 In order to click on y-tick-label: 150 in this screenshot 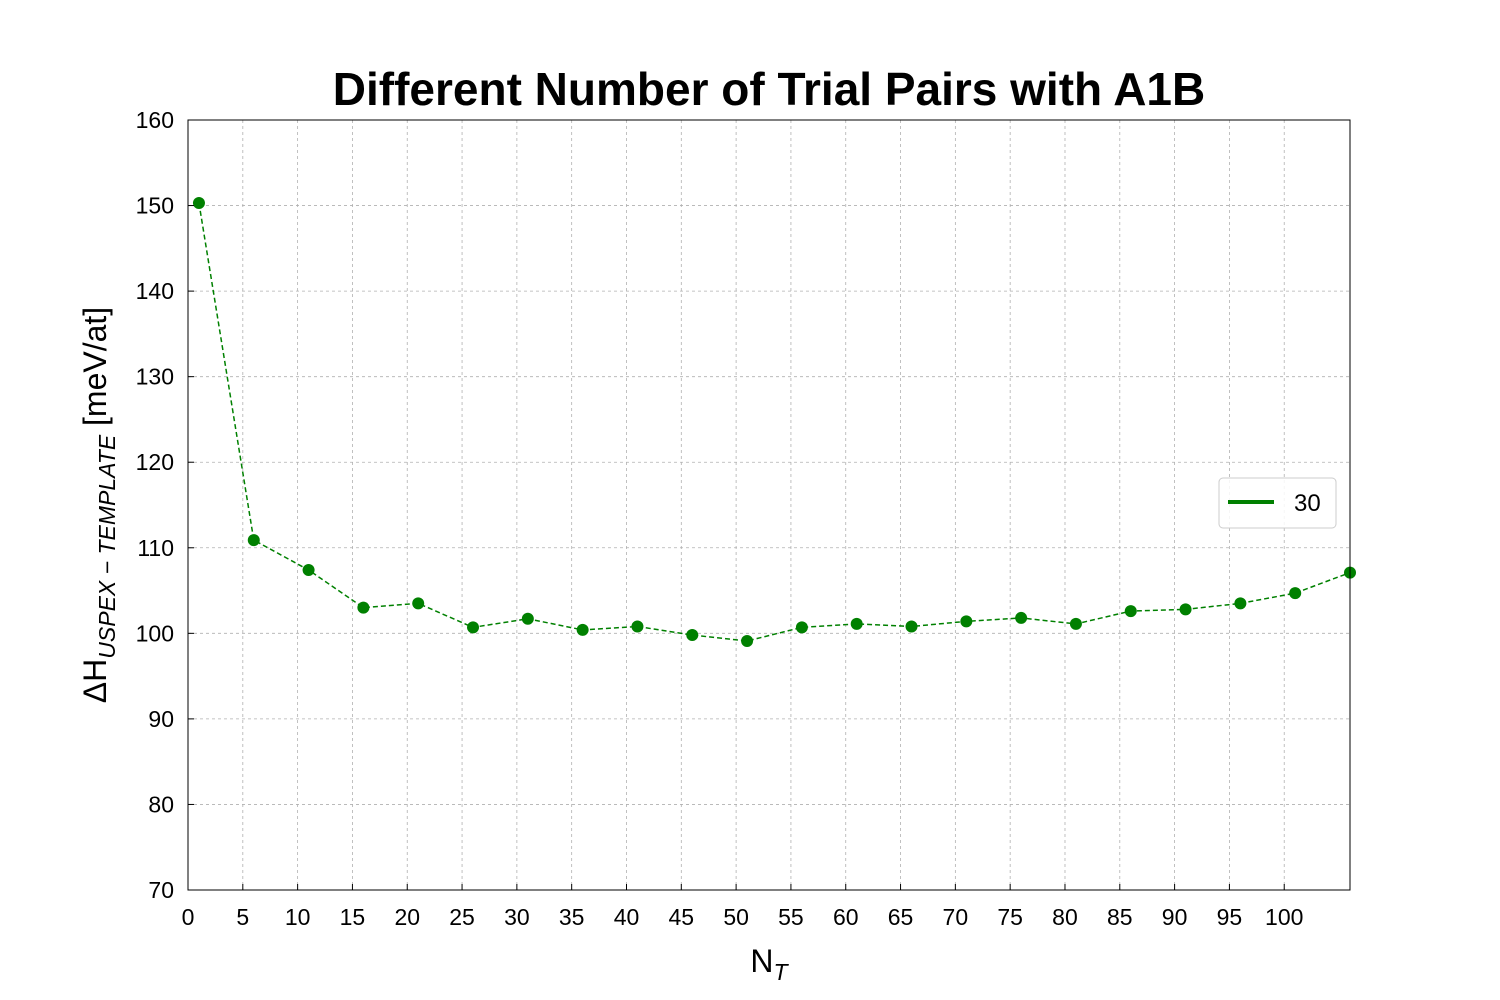, I will do `click(155, 206)`.